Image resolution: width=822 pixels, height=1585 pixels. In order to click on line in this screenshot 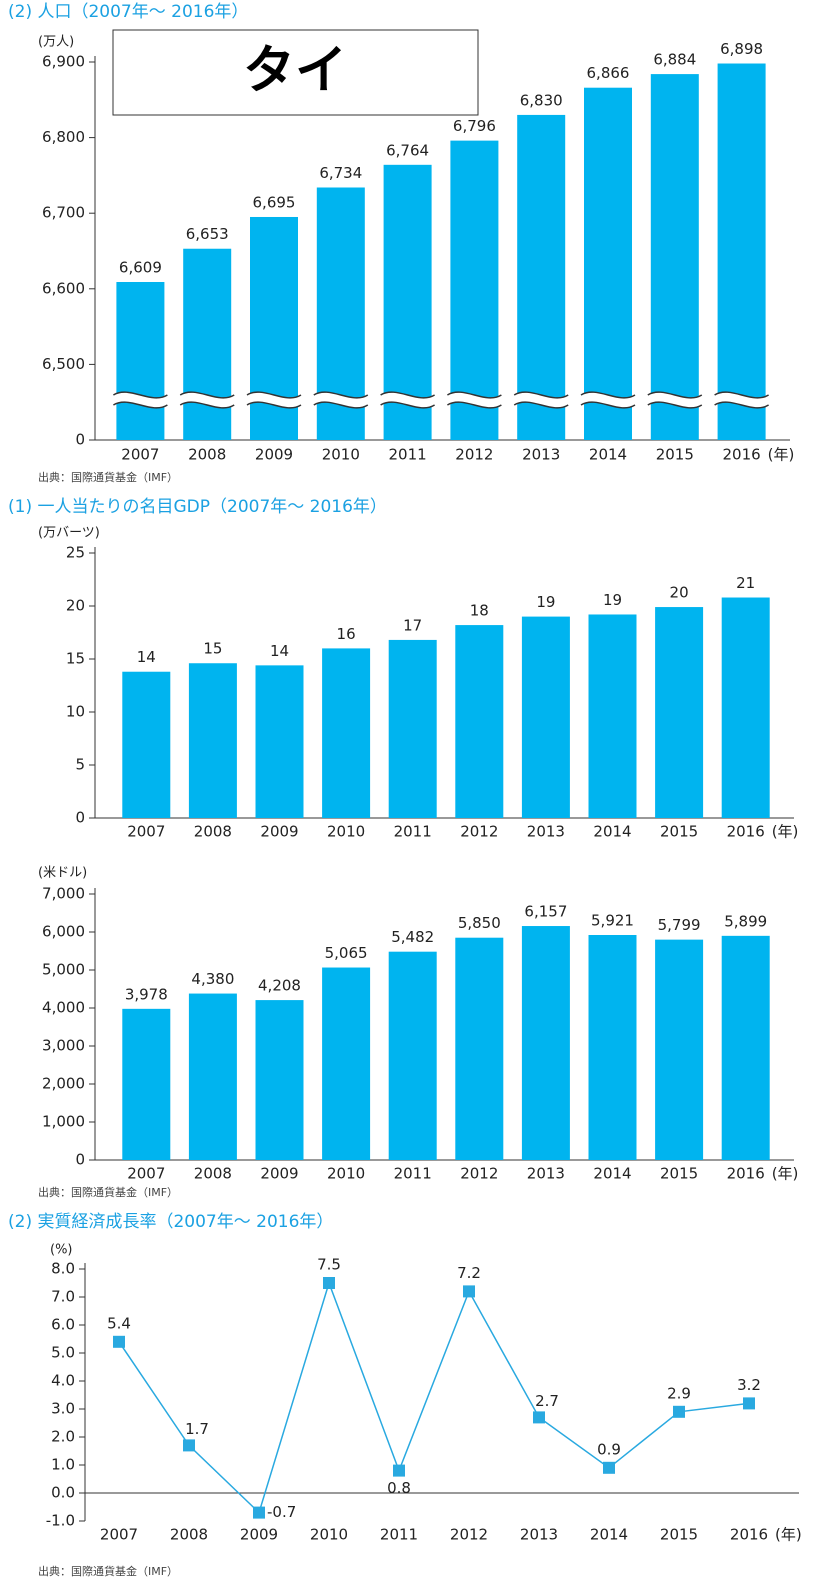, I will do `click(434, 1397)`.